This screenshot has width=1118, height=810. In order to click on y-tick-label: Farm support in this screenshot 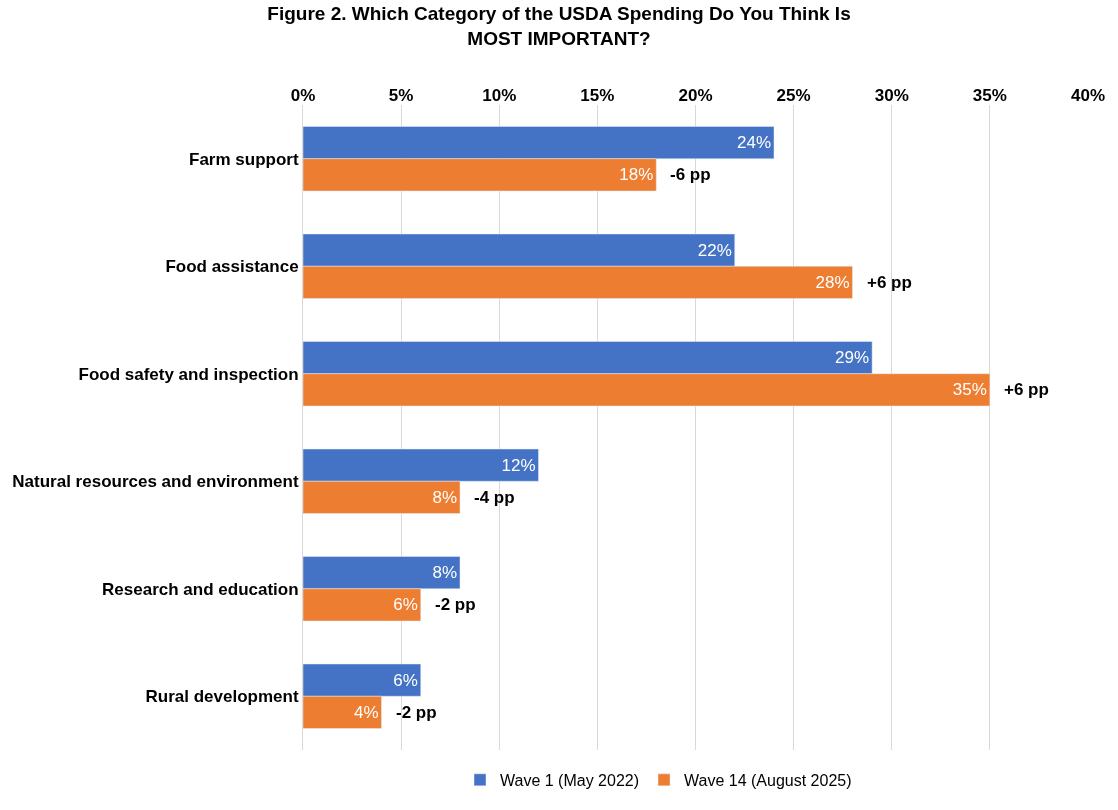, I will do `click(244, 159)`.